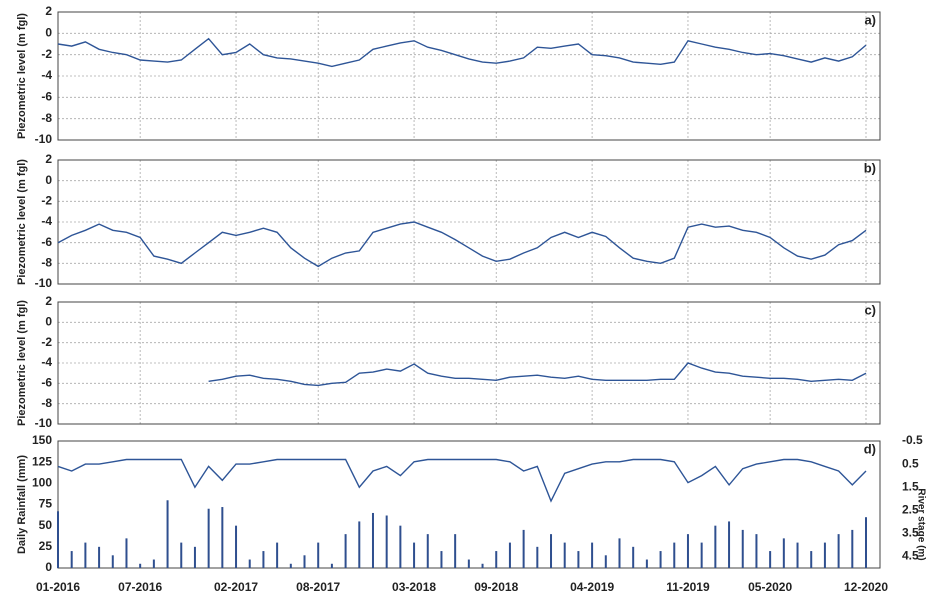 Image resolution: width=928 pixels, height=598 pixels. I want to click on y2-tick-label: 3.5, so click(910, 533).